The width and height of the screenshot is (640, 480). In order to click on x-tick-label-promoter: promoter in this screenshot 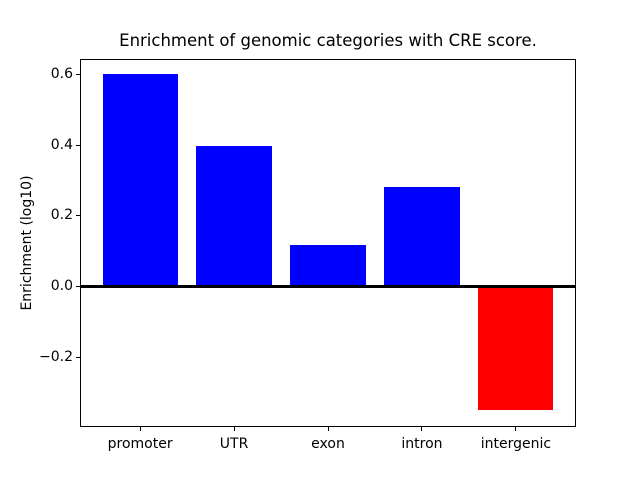, I will do `click(140, 444)`.